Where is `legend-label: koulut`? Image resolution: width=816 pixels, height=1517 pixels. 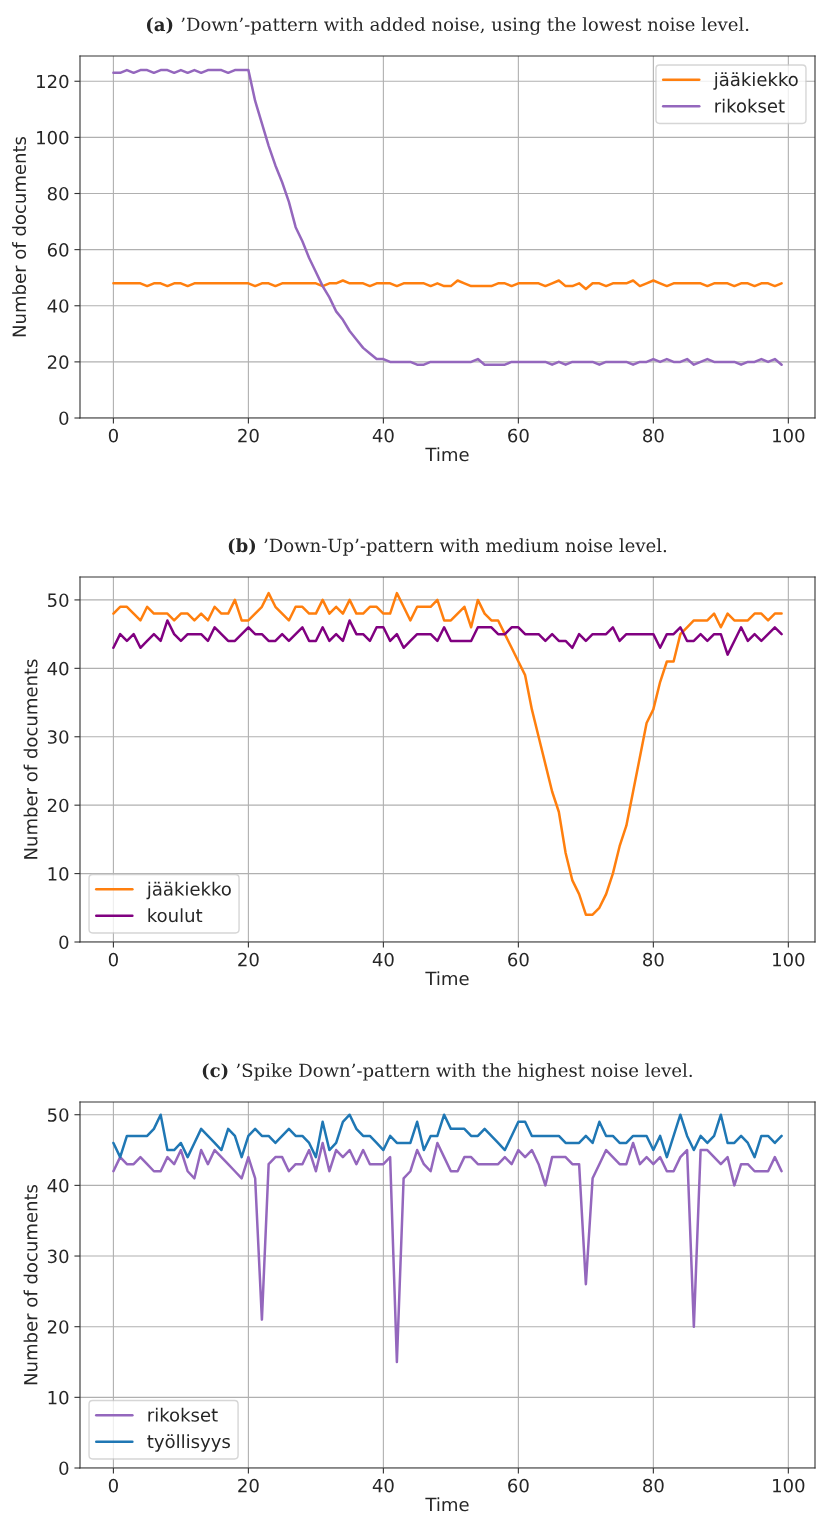 legend-label: koulut is located at coordinates (175, 915).